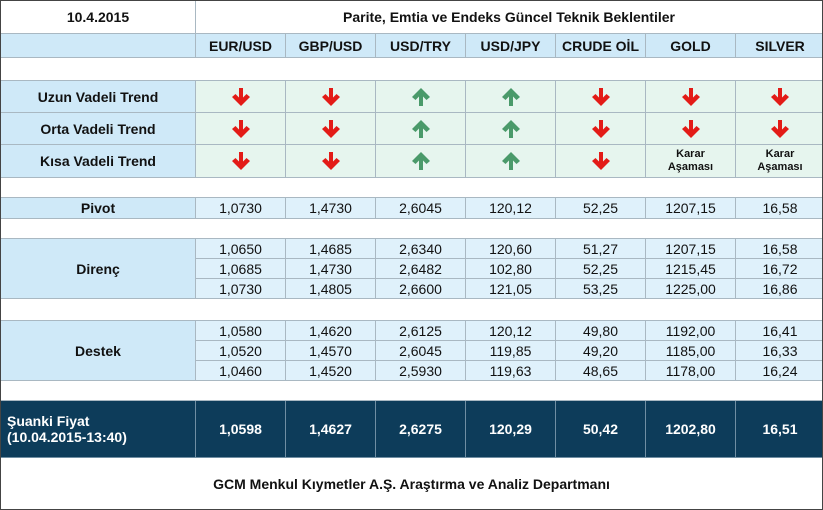  I want to click on value-cell: 49,80, so click(601, 331).